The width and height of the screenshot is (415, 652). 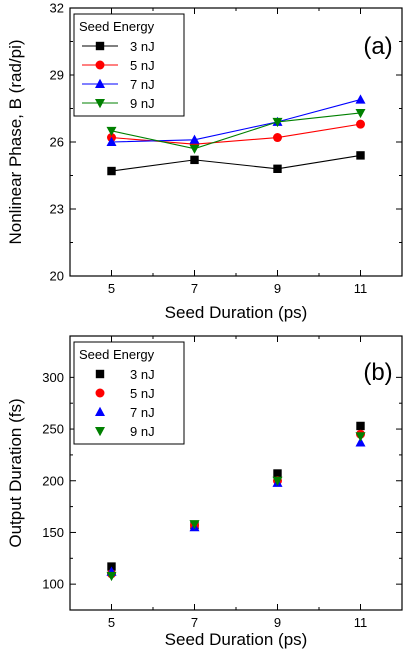 What do you see at coordinates (57, 276) in the screenshot?
I see `y-tick-label: 20` at bounding box center [57, 276].